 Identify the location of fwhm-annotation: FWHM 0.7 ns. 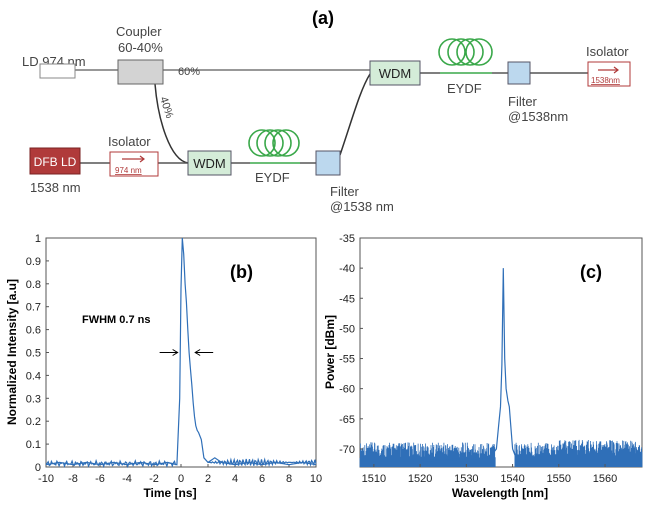
(116, 320).